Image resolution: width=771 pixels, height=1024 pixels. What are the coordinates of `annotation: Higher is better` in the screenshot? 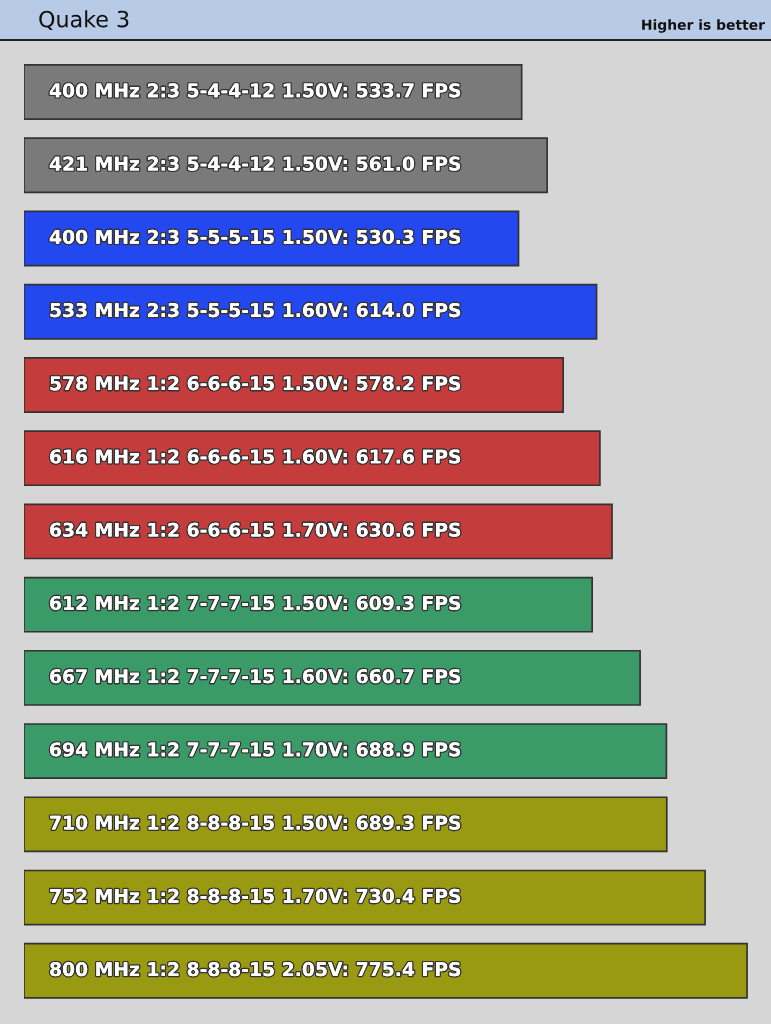 It's located at (703, 26).